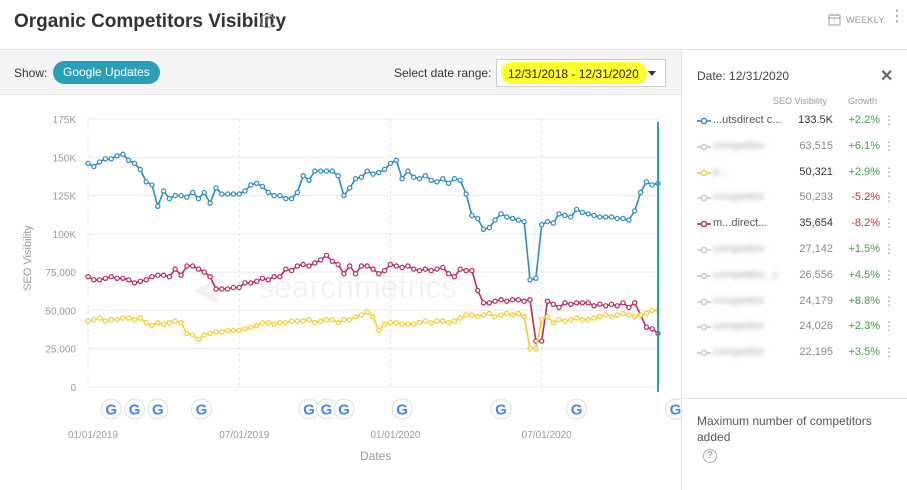 The image size is (907, 490). What do you see at coordinates (897, 16) in the screenshot?
I see `header-more-icon: ⋮` at bounding box center [897, 16].